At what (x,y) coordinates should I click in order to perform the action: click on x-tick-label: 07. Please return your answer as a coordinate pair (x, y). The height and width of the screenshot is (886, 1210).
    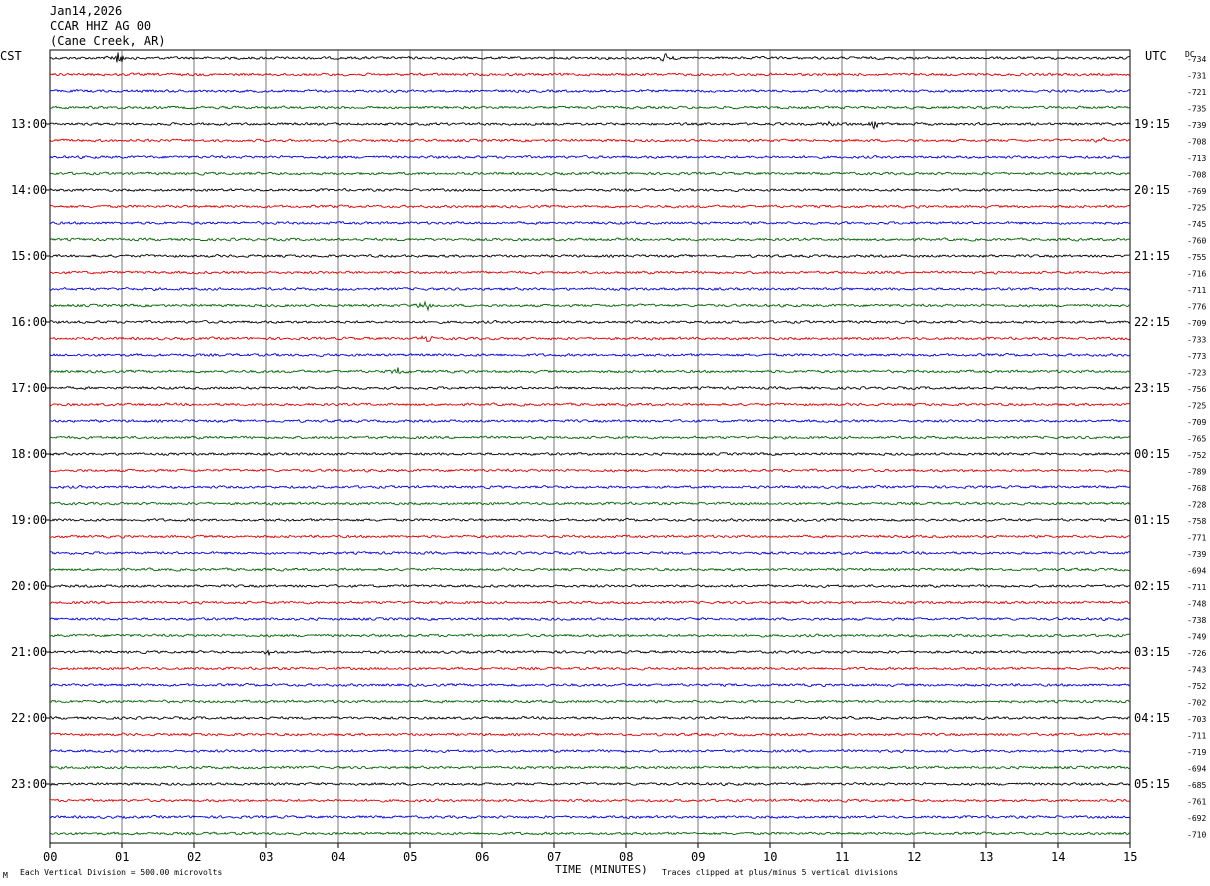
    Looking at the image, I should click on (554, 857).